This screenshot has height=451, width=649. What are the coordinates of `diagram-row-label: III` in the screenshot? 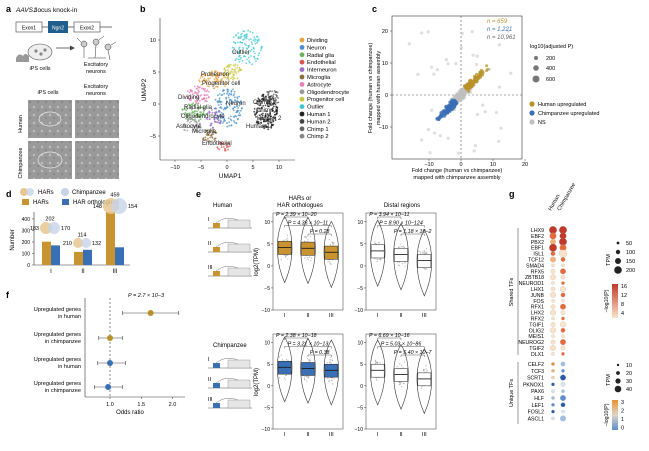 It's located at (210, 268).